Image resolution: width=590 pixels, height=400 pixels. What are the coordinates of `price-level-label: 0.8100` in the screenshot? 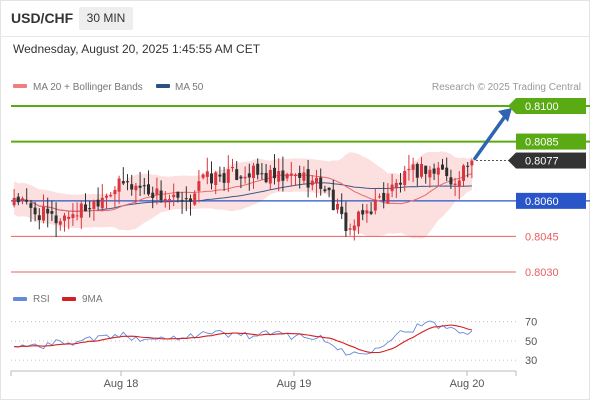 It's located at (542, 107).